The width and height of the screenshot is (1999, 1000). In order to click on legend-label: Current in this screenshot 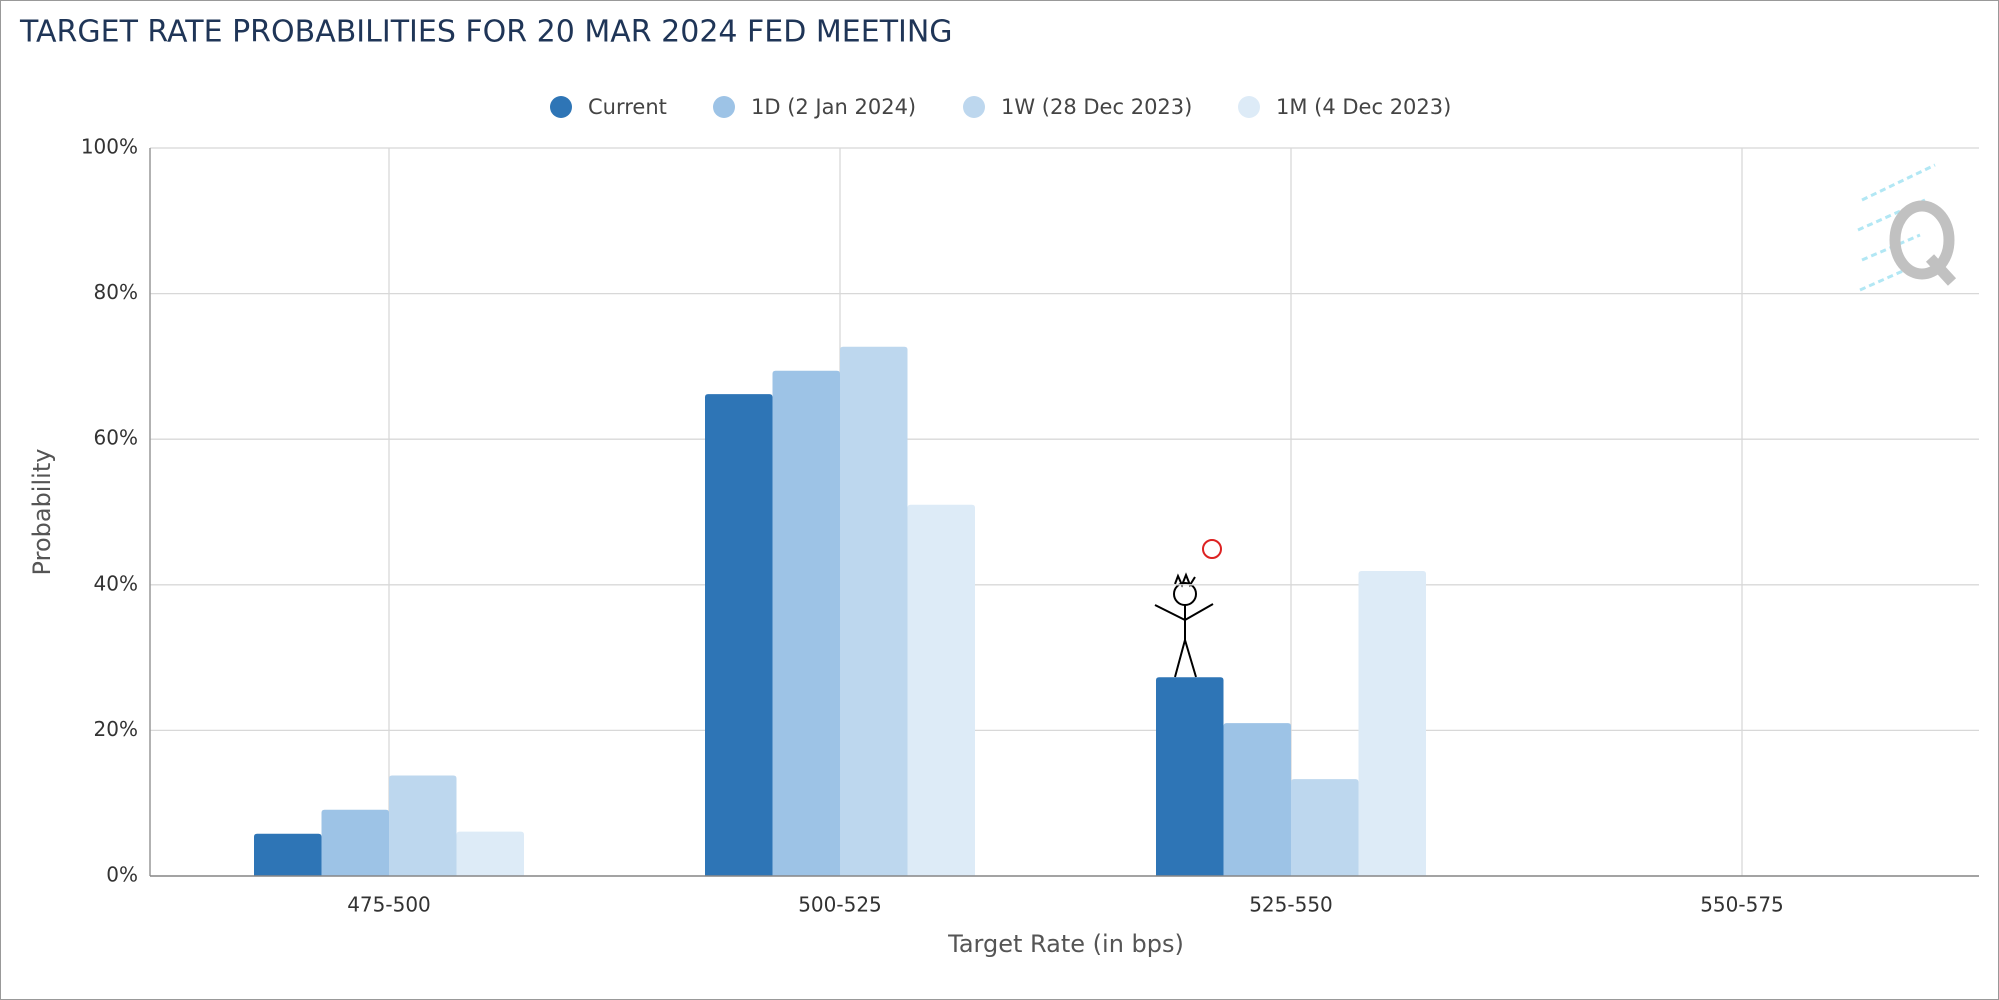, I will do `click(627, 107)`.